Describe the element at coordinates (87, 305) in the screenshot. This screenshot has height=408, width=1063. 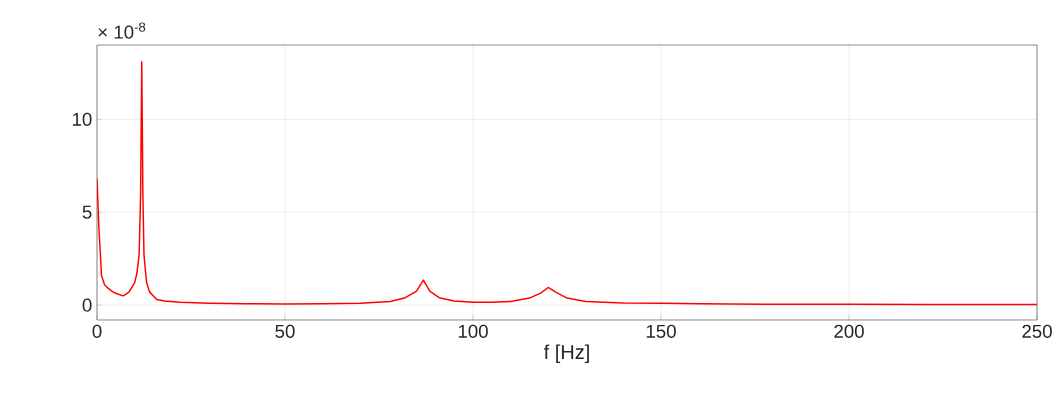
I see `y-tick-label: 0` at that location.